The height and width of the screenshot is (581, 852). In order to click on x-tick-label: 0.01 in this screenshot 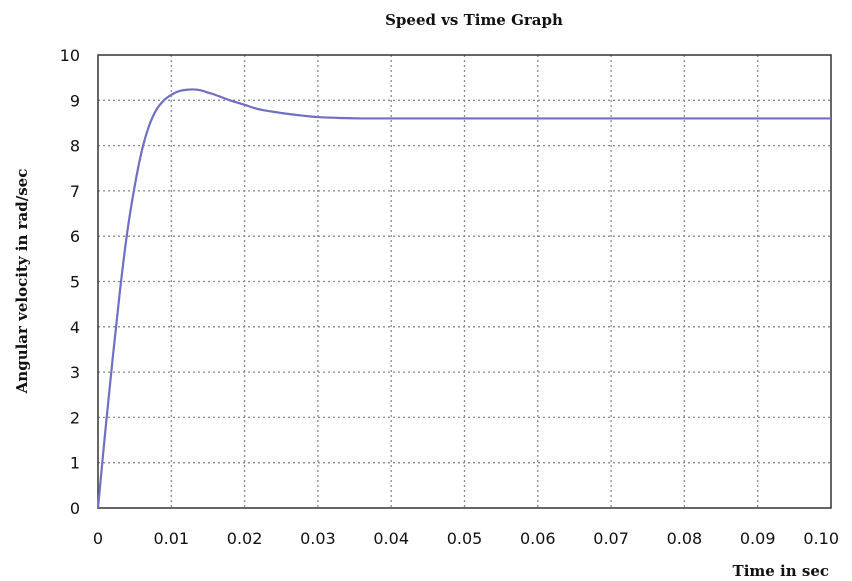, I will do `click(171, 538)`.